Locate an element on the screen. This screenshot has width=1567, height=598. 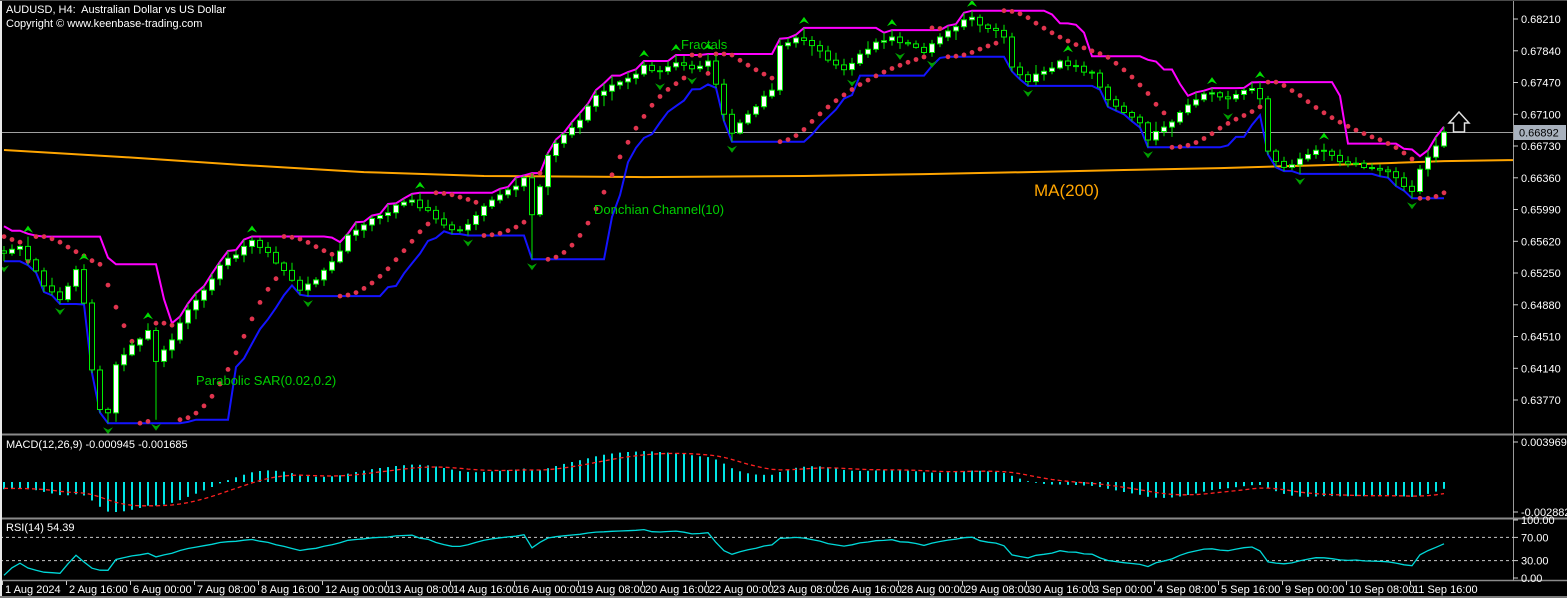
time-tick-label: 20 Aug 16:00 is located at coordinates (677, 590).